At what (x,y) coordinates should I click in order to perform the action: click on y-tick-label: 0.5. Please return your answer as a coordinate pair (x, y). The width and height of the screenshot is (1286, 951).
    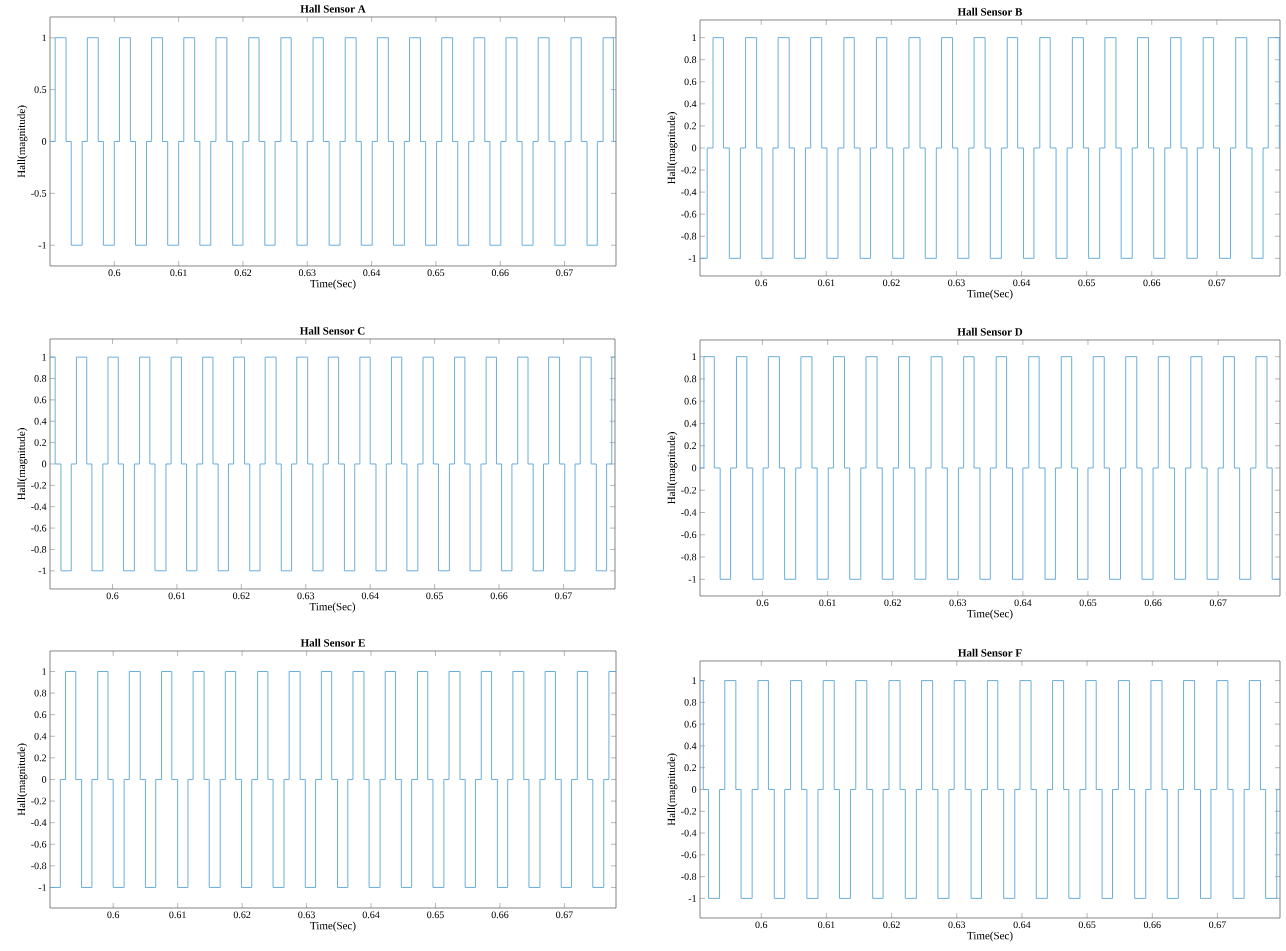
    Looking at the image, I should click on (40, 90).